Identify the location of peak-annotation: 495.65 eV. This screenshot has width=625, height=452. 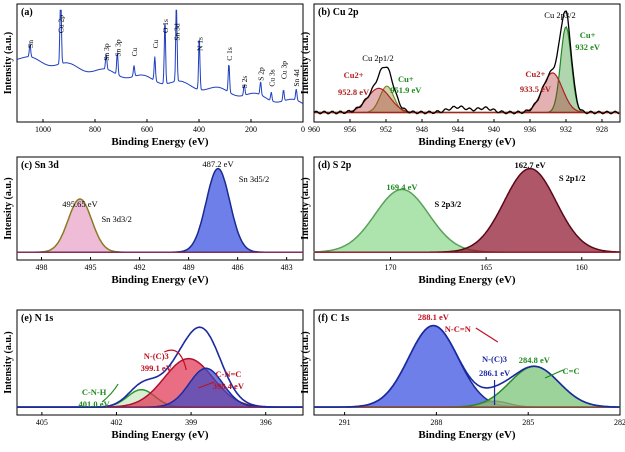
(80, 204).